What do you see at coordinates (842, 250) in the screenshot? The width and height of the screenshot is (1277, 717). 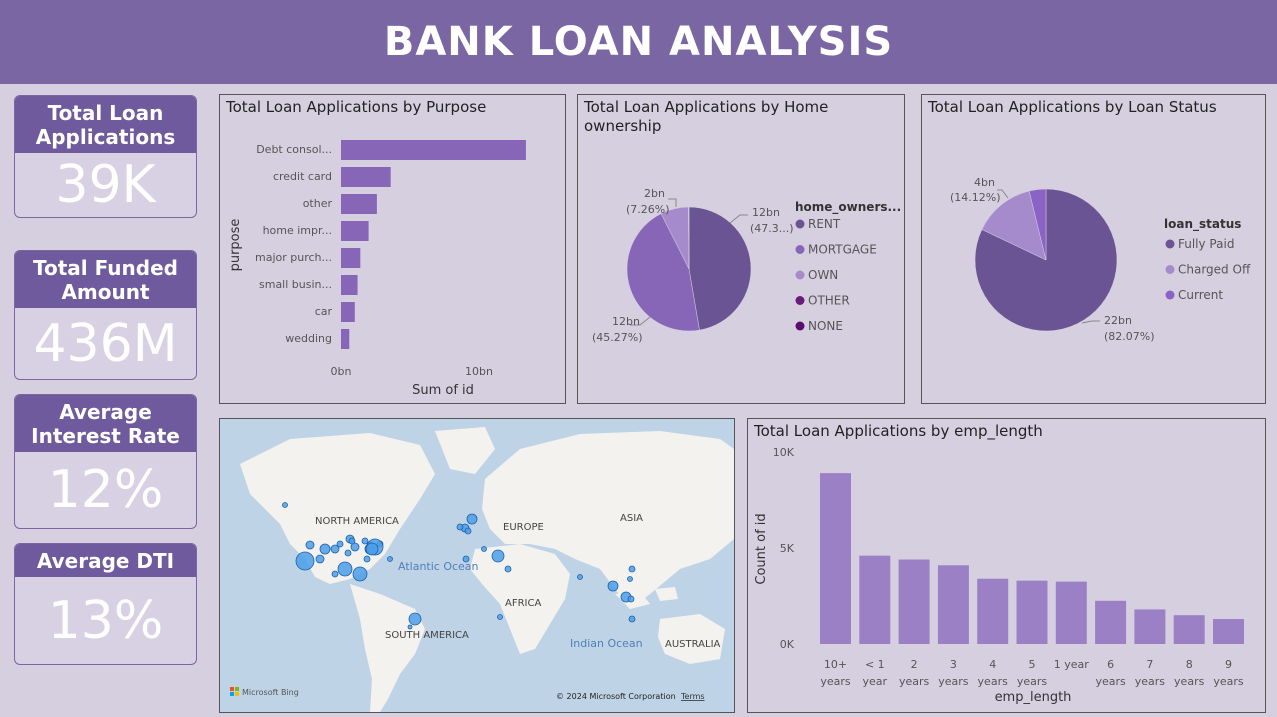 I see `legend-item: MORTGAGE` at bounding box center [842, 250].